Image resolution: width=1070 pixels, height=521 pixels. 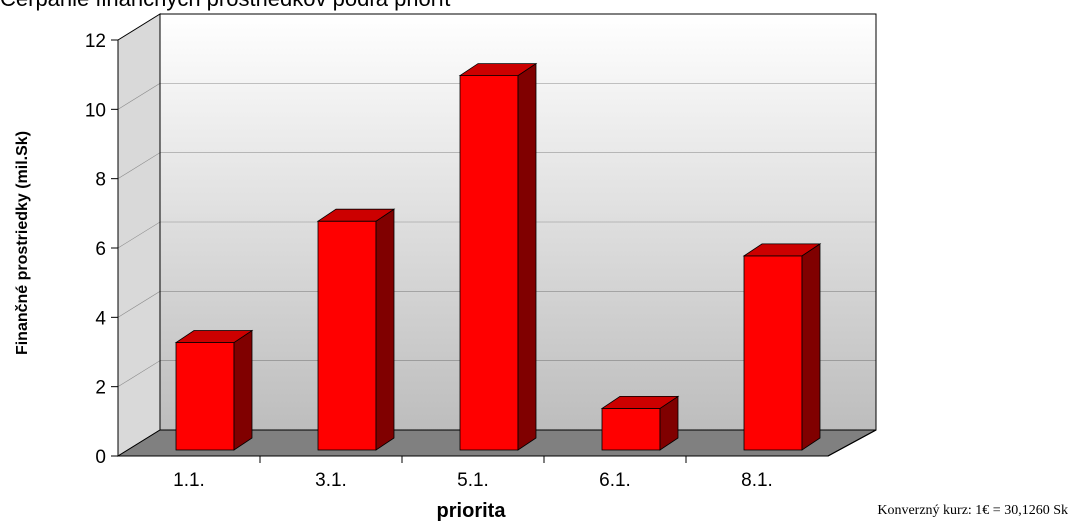 I want to click on x-tick-label: 8.1., so click(x=757, y=480).